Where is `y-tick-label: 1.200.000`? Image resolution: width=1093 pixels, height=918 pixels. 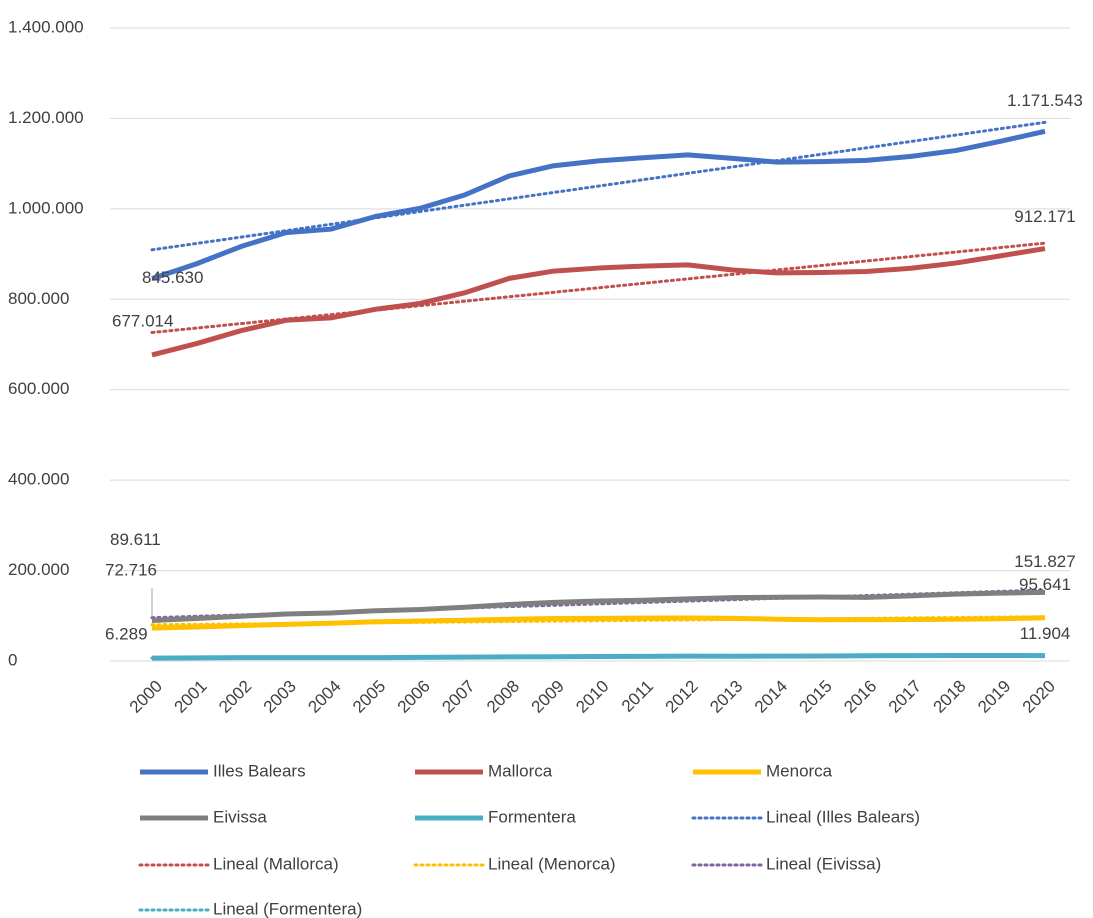
y-tick-label: 1.200.000 is located at coordinates (46, 117).